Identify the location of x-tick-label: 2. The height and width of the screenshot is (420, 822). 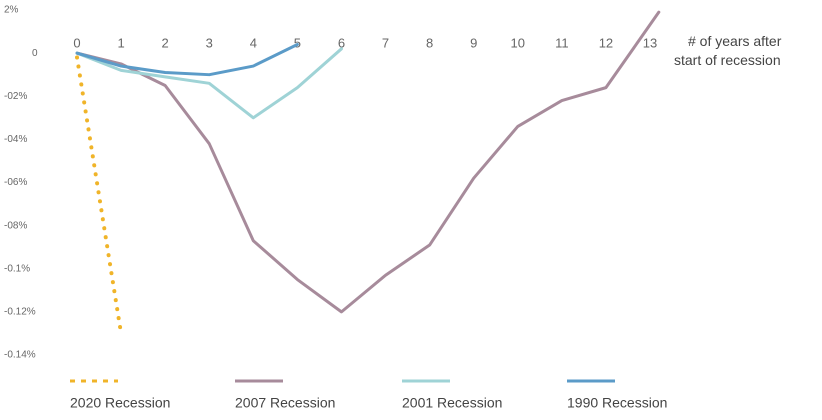
(165, 42).